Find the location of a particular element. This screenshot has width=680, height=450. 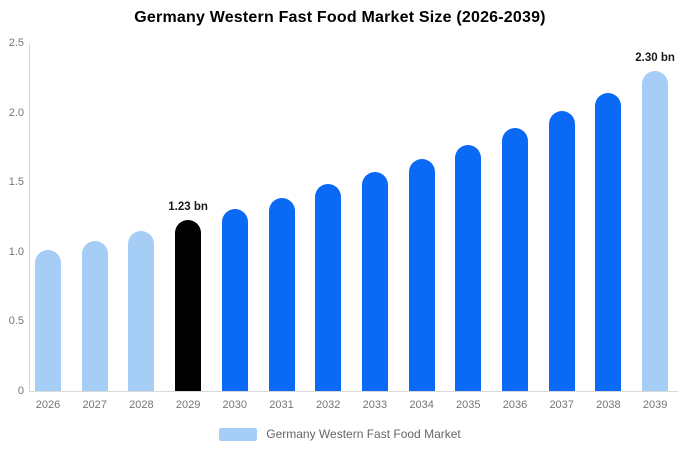

bar-2038 is located at coordinates (608, 242).